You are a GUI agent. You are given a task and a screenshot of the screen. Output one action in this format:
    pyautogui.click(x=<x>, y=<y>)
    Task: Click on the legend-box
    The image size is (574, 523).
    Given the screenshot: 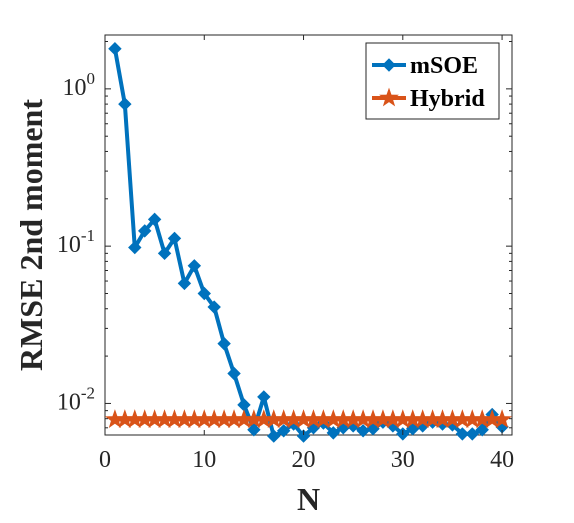 What is the action you would take?
    pyautogui.click(x=432, y=81)
    